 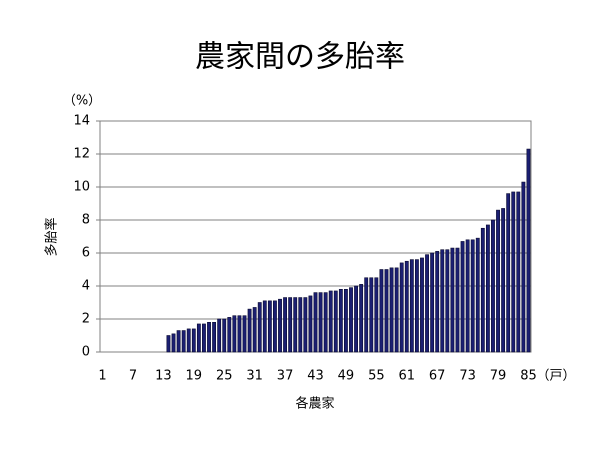 What do you see at coordinates (133, 376) in the screenshot?
I see `x-tick-label: 7` at bounding box center [133, 376].